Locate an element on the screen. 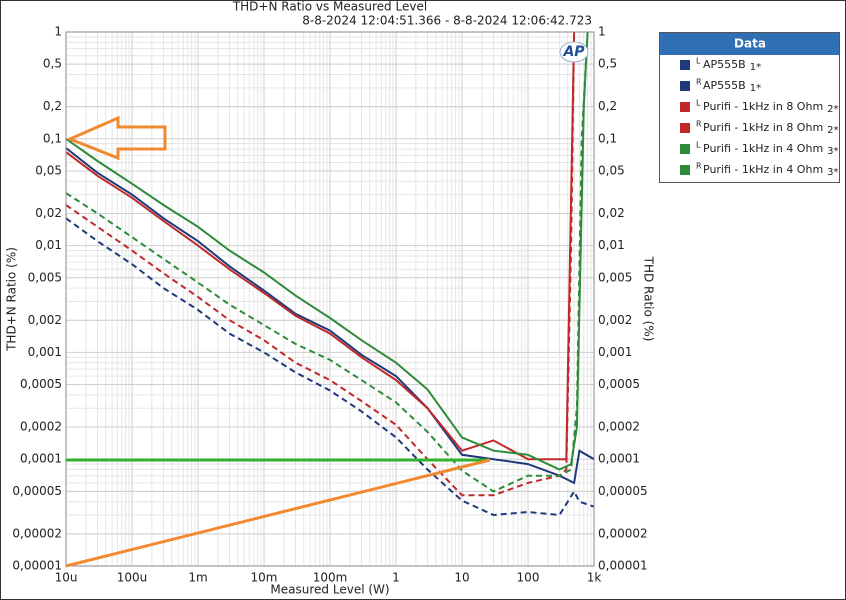 Image resolution: width=846 pixels, height=600 pixels. logo: AP is located at coordinates (573, 52).